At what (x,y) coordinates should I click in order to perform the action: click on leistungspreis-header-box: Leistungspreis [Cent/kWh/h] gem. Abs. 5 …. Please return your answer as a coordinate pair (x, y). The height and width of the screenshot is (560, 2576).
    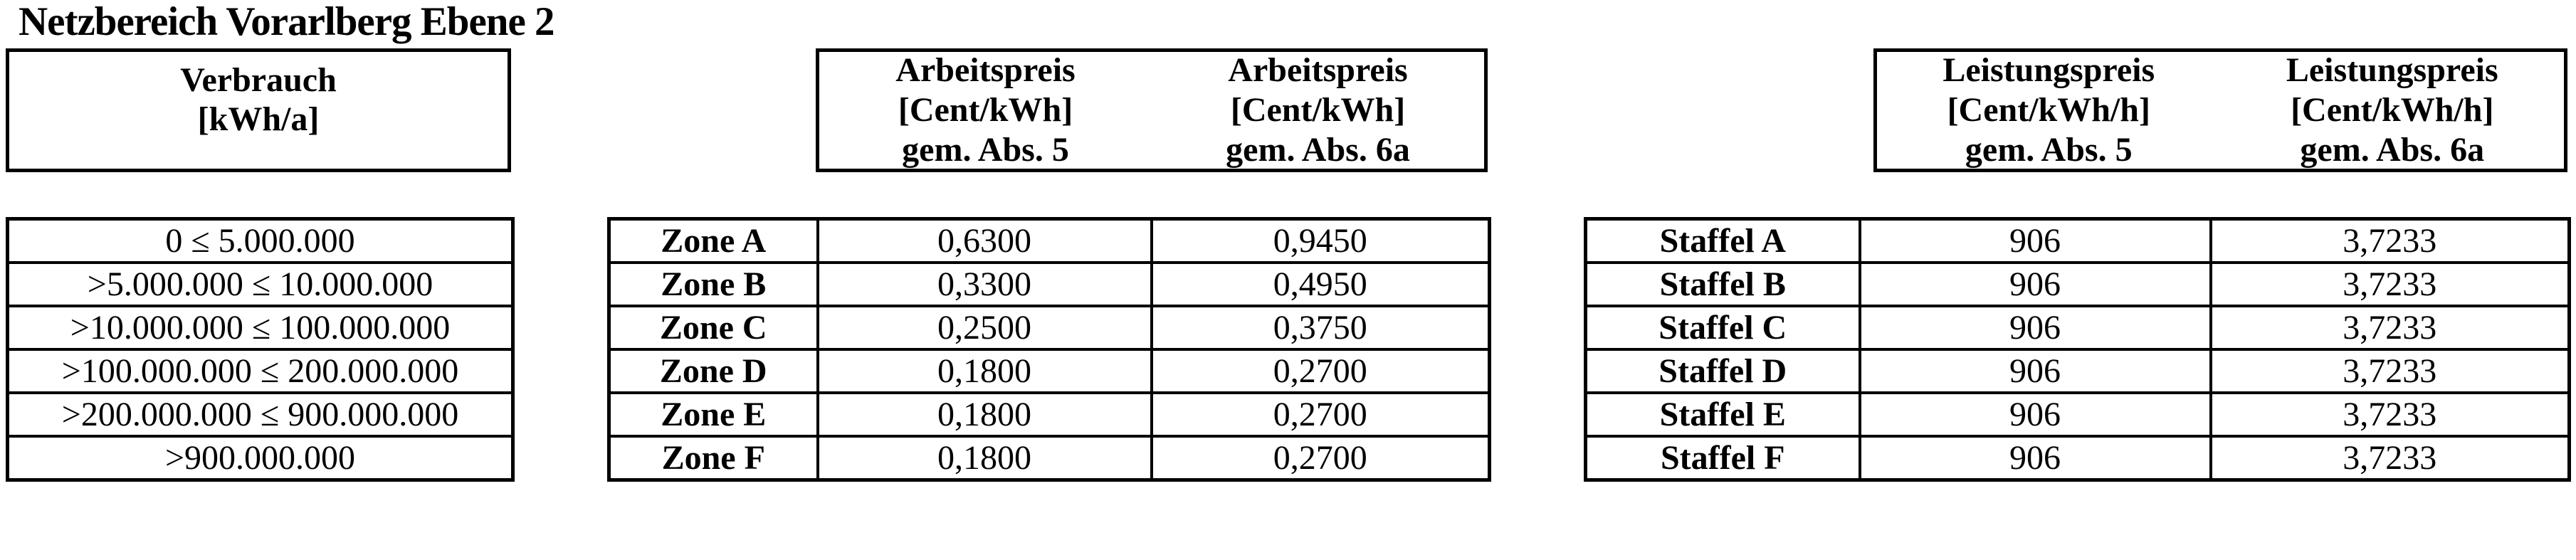
    Looking at the image, I should click on (2220, 110).